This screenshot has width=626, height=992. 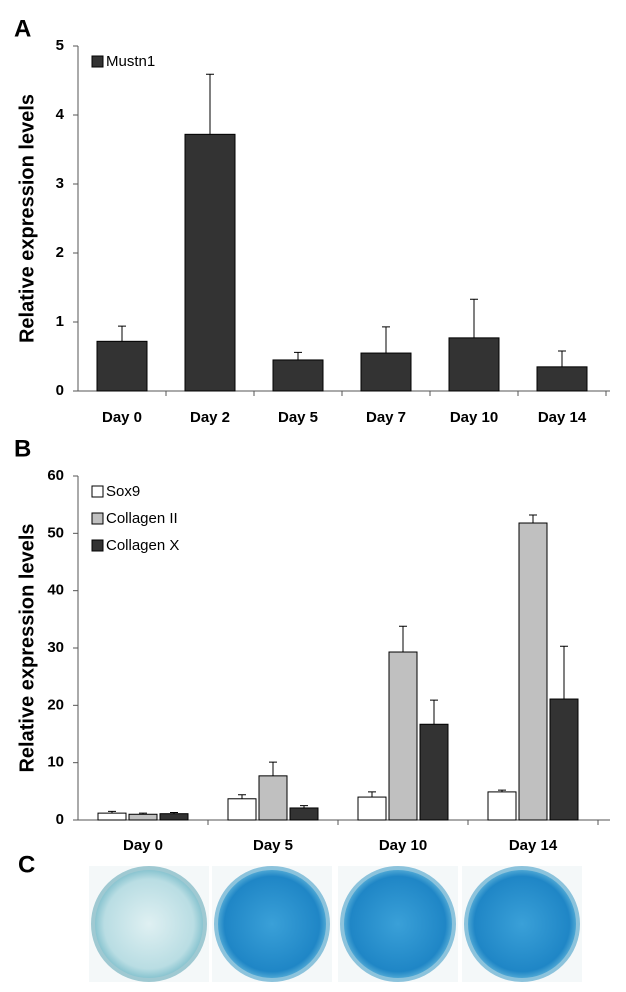 What do you see at coordinates (335, 924) in the screenshot?
I see `dish-photos` at bounding box center [335, 924].